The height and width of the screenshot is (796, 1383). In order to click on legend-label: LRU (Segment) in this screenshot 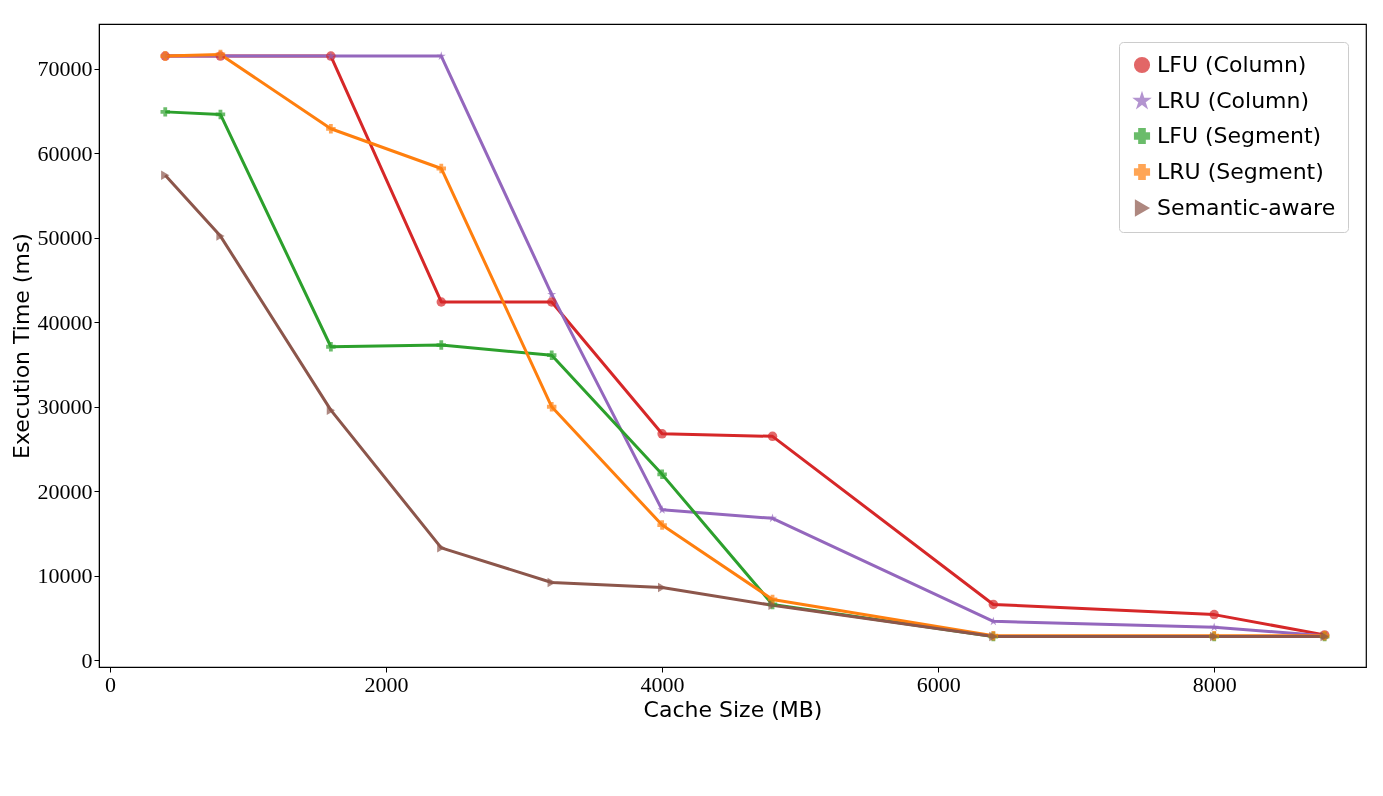, I will do `click(1240, 171)`.